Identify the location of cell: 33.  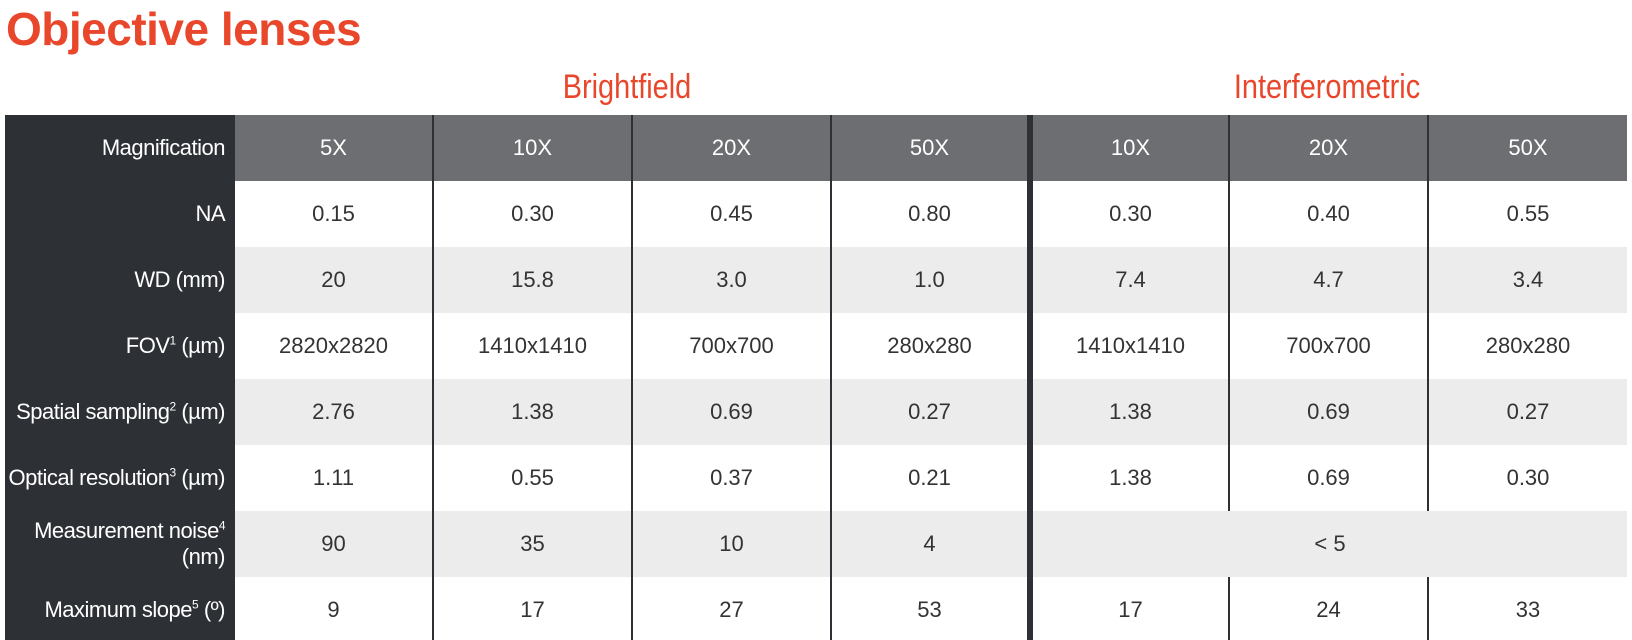
(1527, 608).